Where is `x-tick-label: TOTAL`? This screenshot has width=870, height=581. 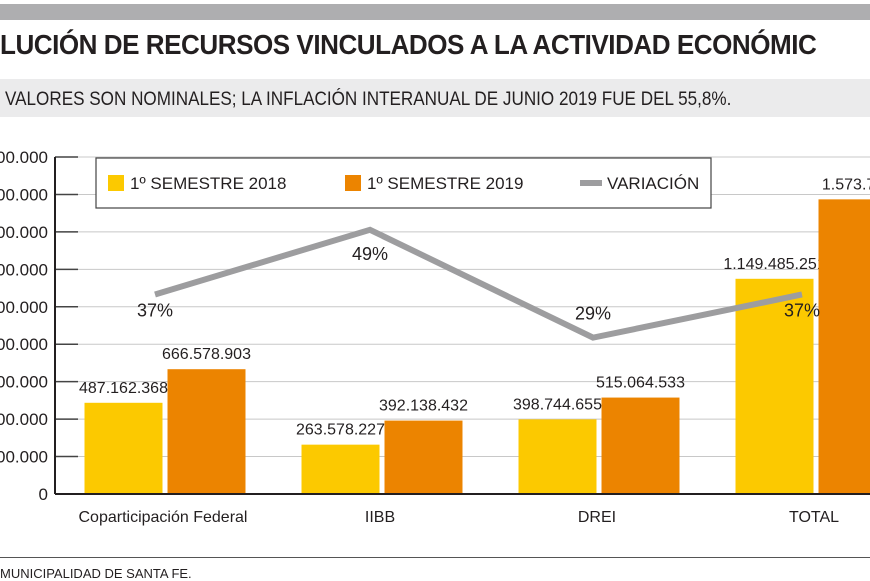 x-tick-label: TOTAL is located at coordinates (814, 517).